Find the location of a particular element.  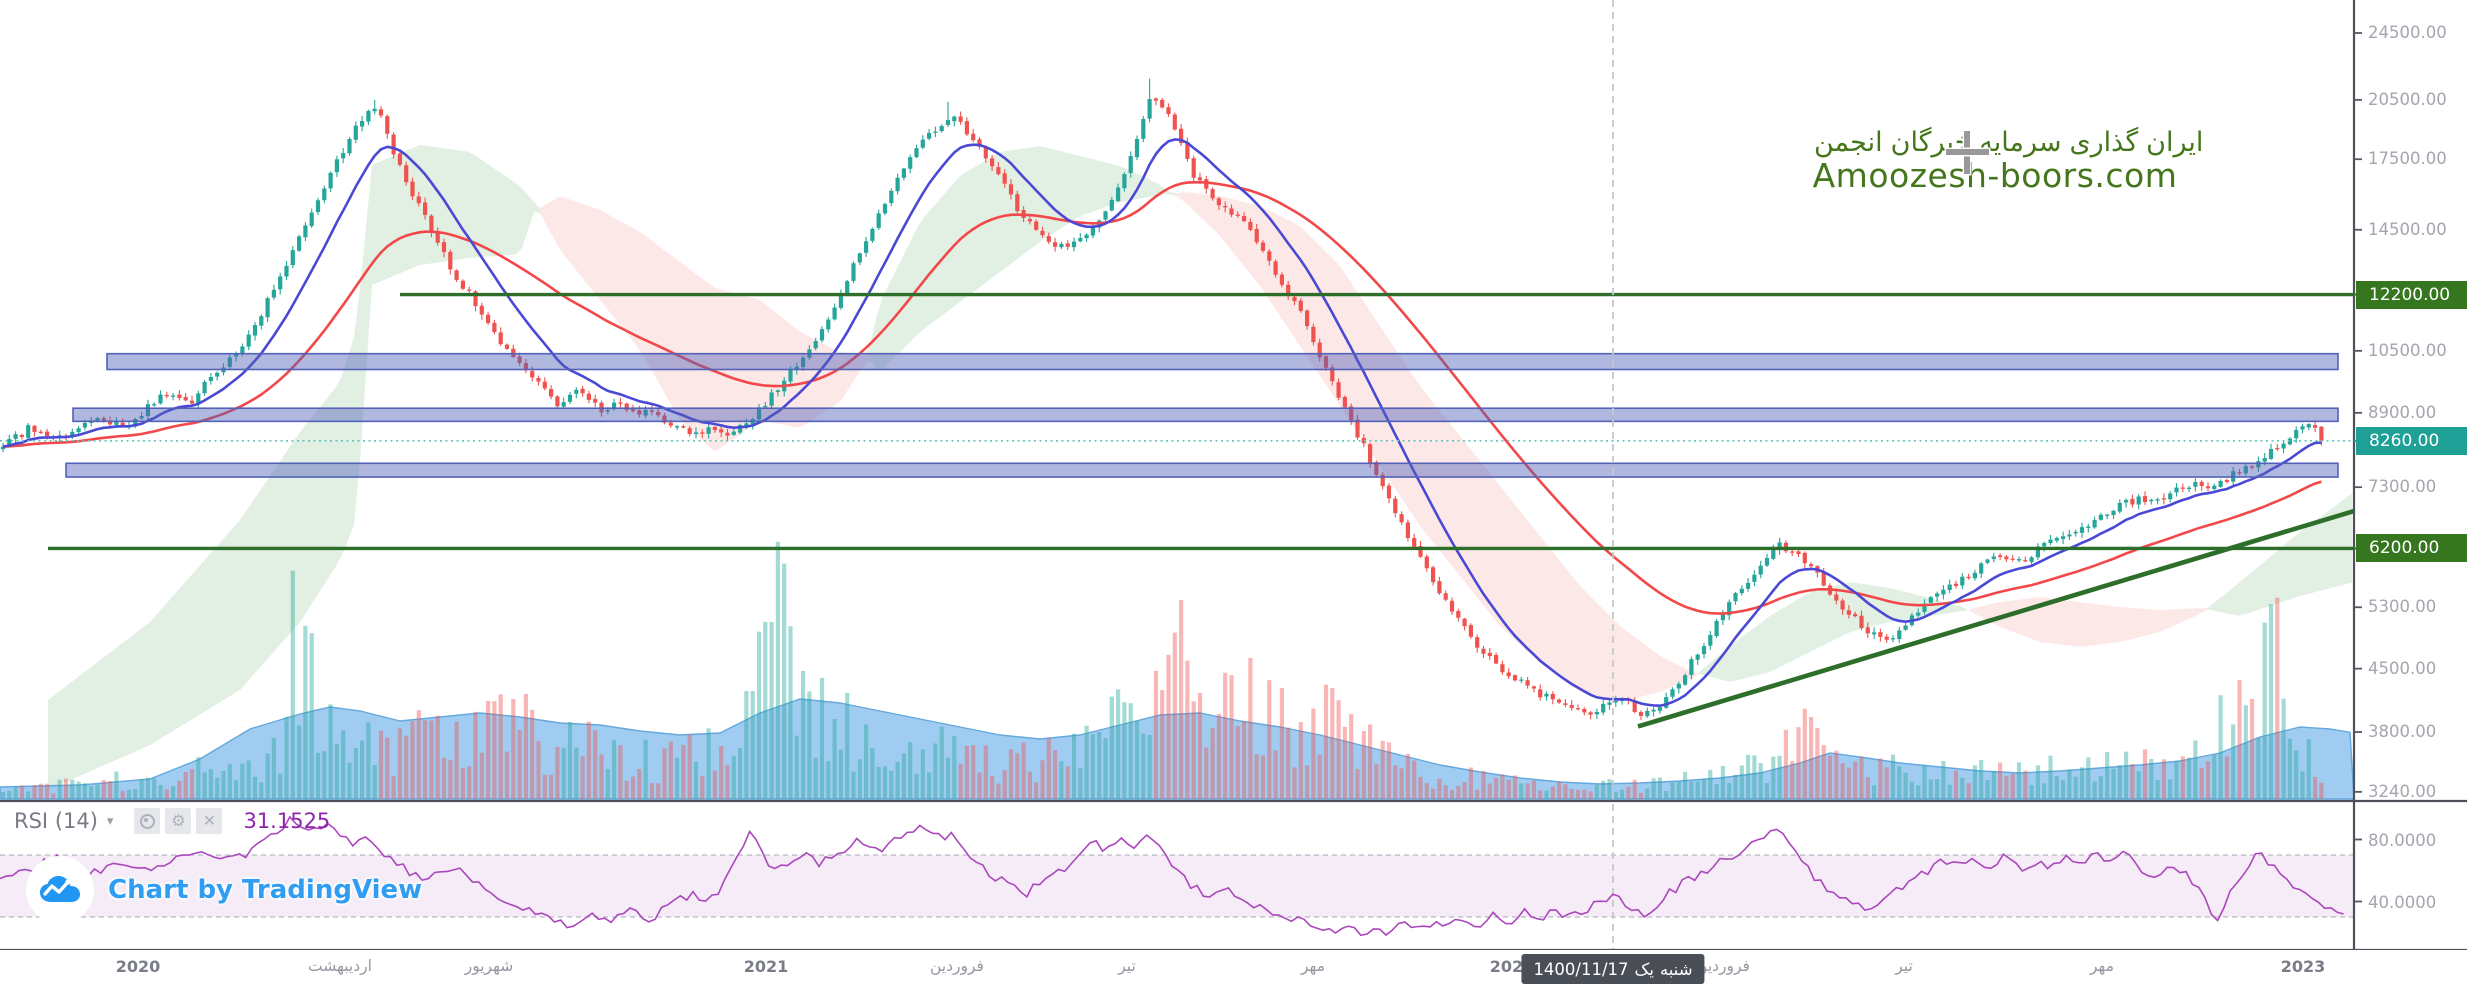

rsi-value: 31.1525 is located at coordinates (287, 821).